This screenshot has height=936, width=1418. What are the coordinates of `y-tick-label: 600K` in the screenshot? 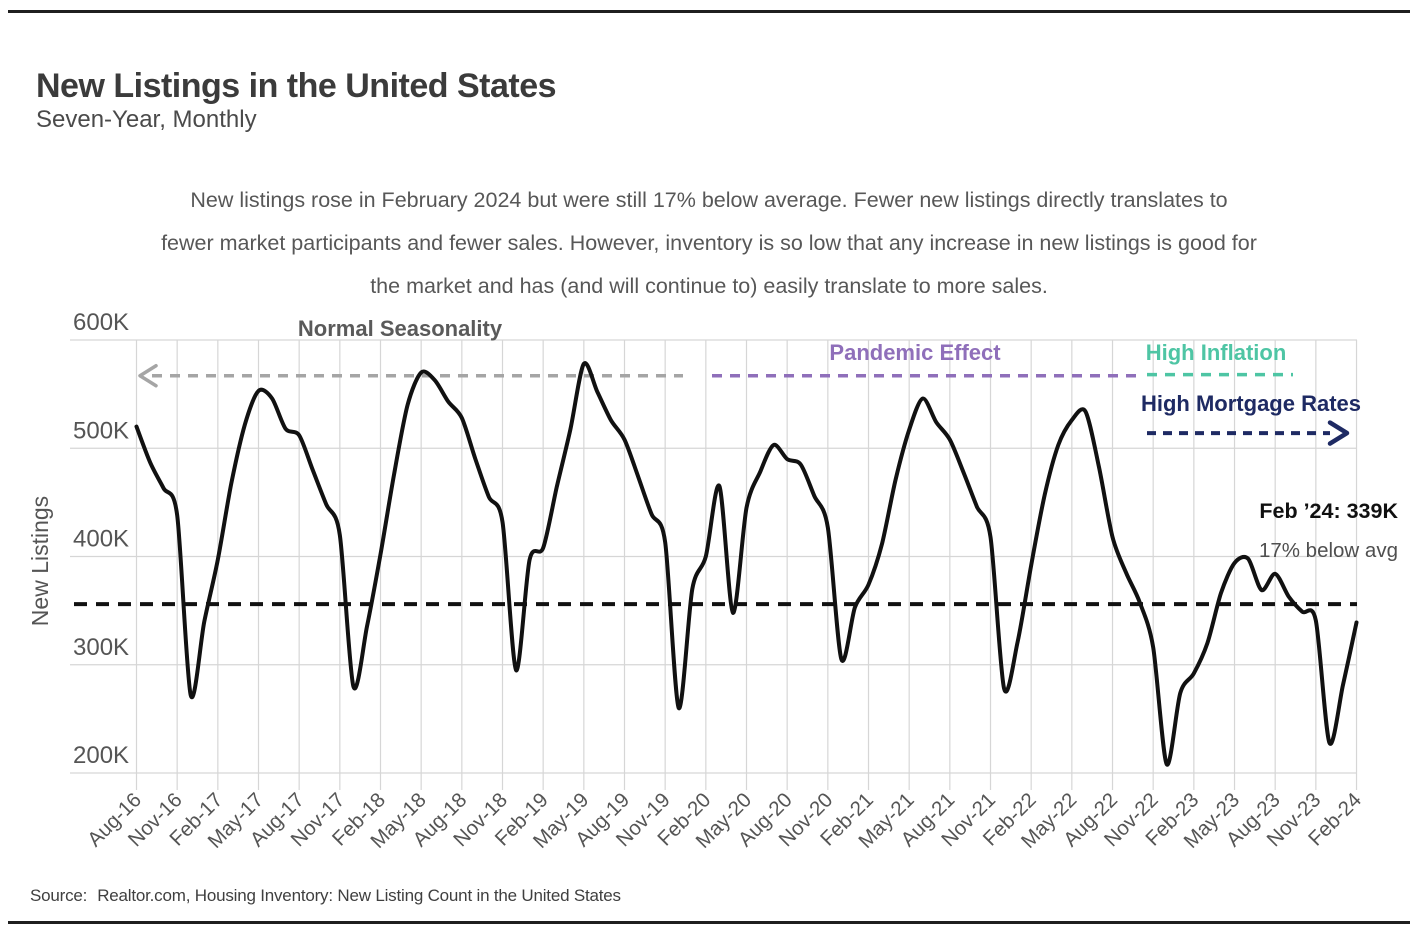 It's located at (101, 322).